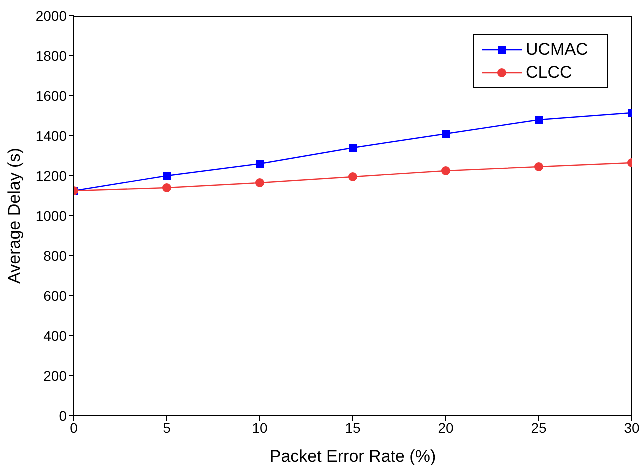 This screenshot has height=474, width=643. I want to click on y-tick-label: 1400, so click(52, 136).